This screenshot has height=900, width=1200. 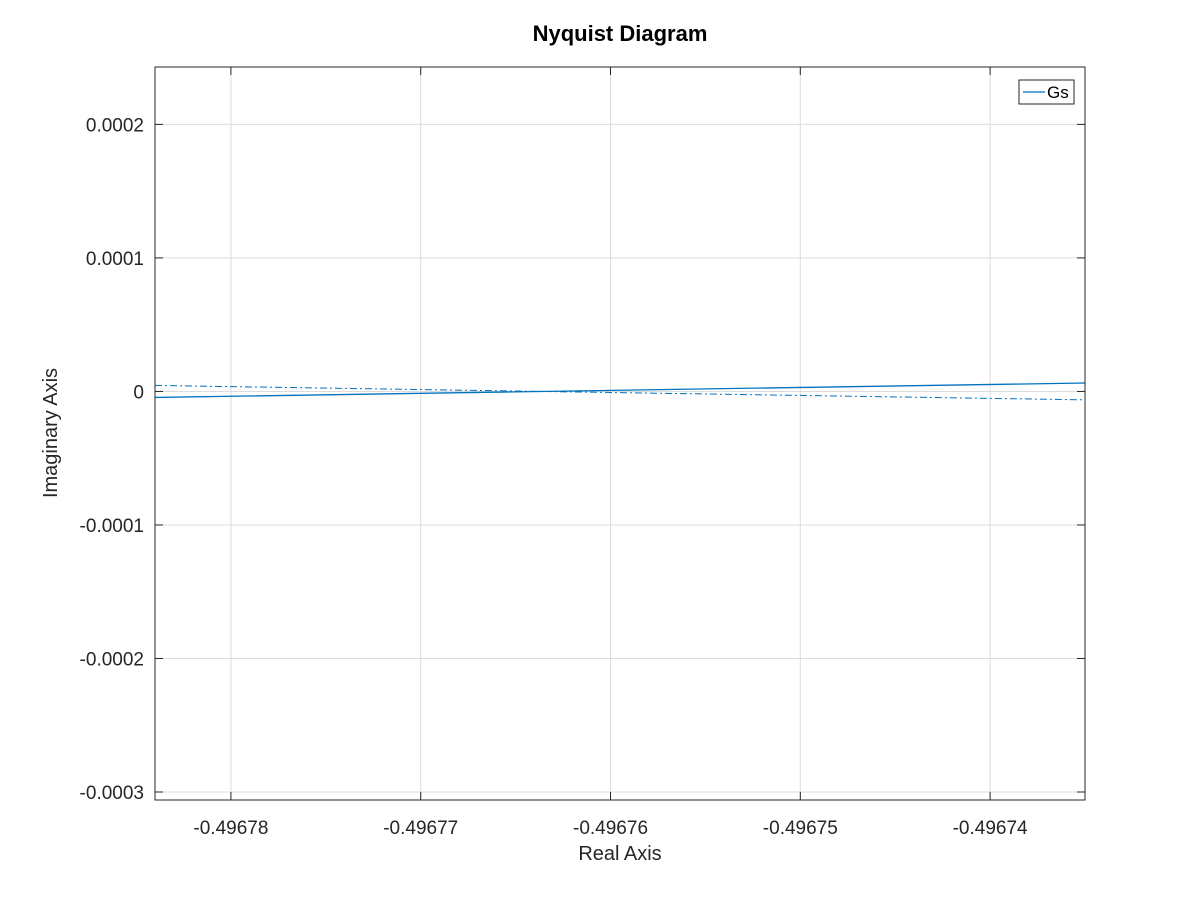 I want to click on plot-lines, so click(x=620, y=391).